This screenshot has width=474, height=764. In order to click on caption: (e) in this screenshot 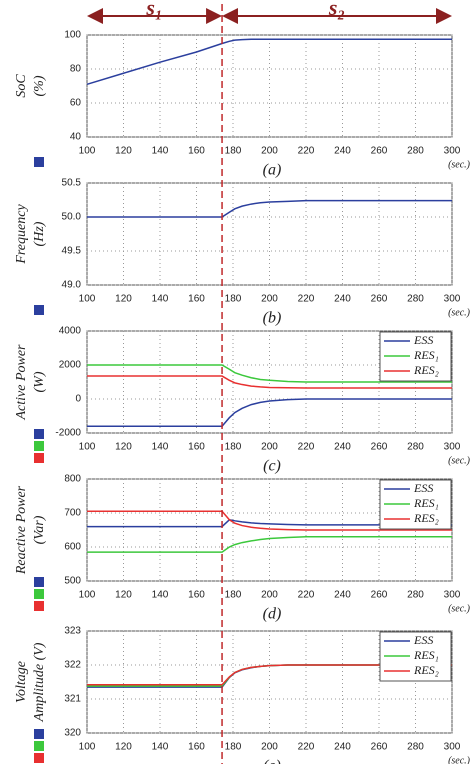, I will do `click(272, 761)`.